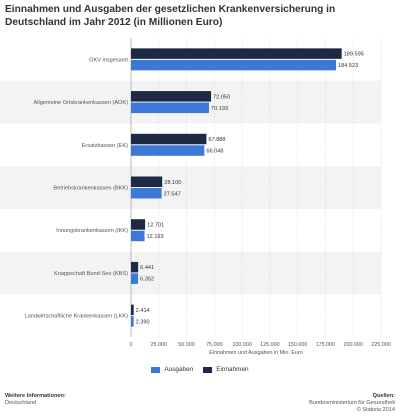  What do you see at coordinates (76, 317) in the screenshot?
I see `category-label: Landwirtschaftliche Krankenkassen (LKK)` at bounding box center [76, 317].